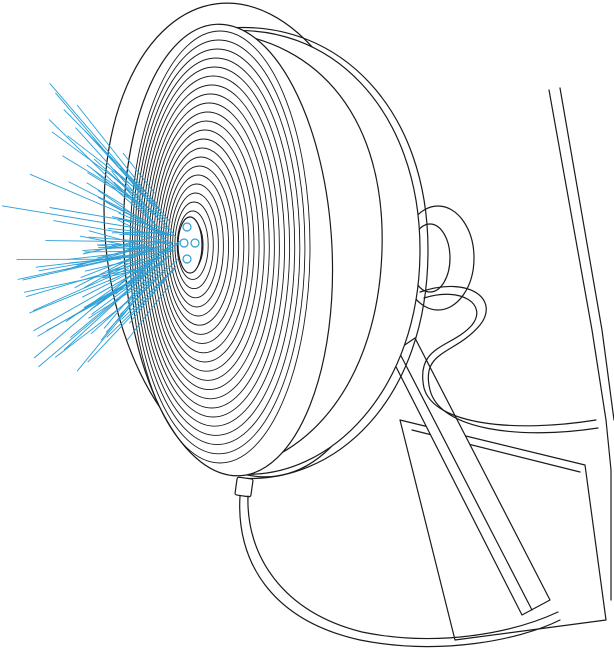 Image resolution: width=614 pixels, height=655 pixels. I want to click on stand-arm, so click(470, 476).